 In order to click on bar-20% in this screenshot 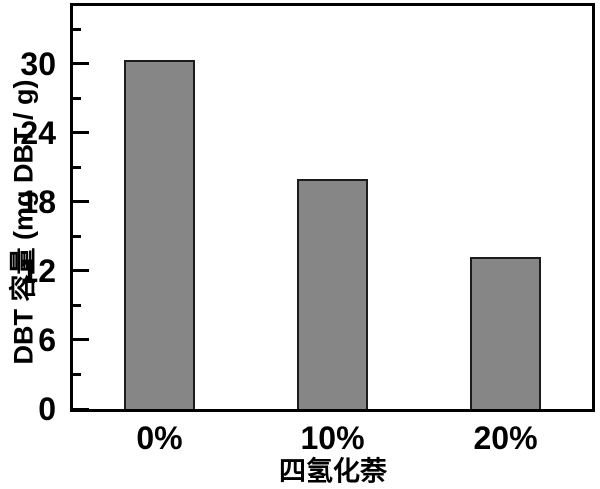, I will do `click(505, 333)`.